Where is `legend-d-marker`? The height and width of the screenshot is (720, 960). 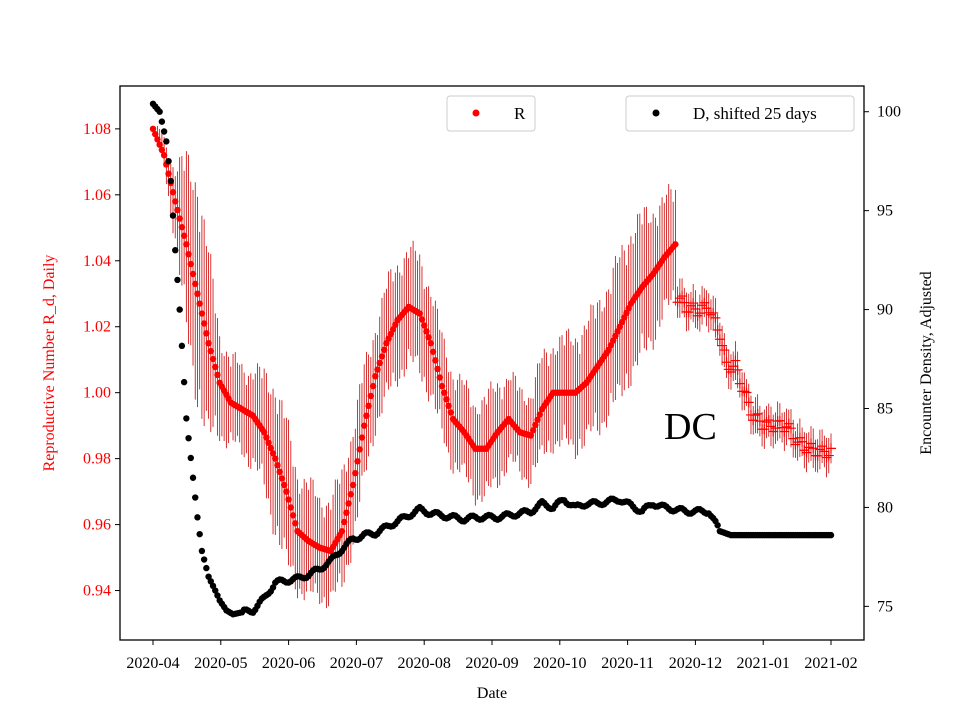
legend-d-marker is located at coordinates (656, 113).